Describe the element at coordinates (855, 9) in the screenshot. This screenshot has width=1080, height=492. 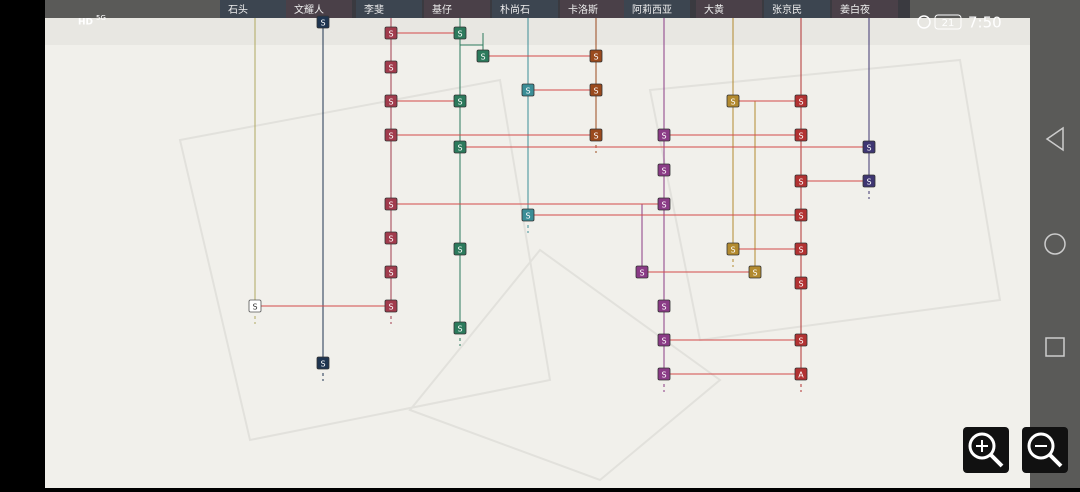
I see `character-name: 姜白夜` at that location.